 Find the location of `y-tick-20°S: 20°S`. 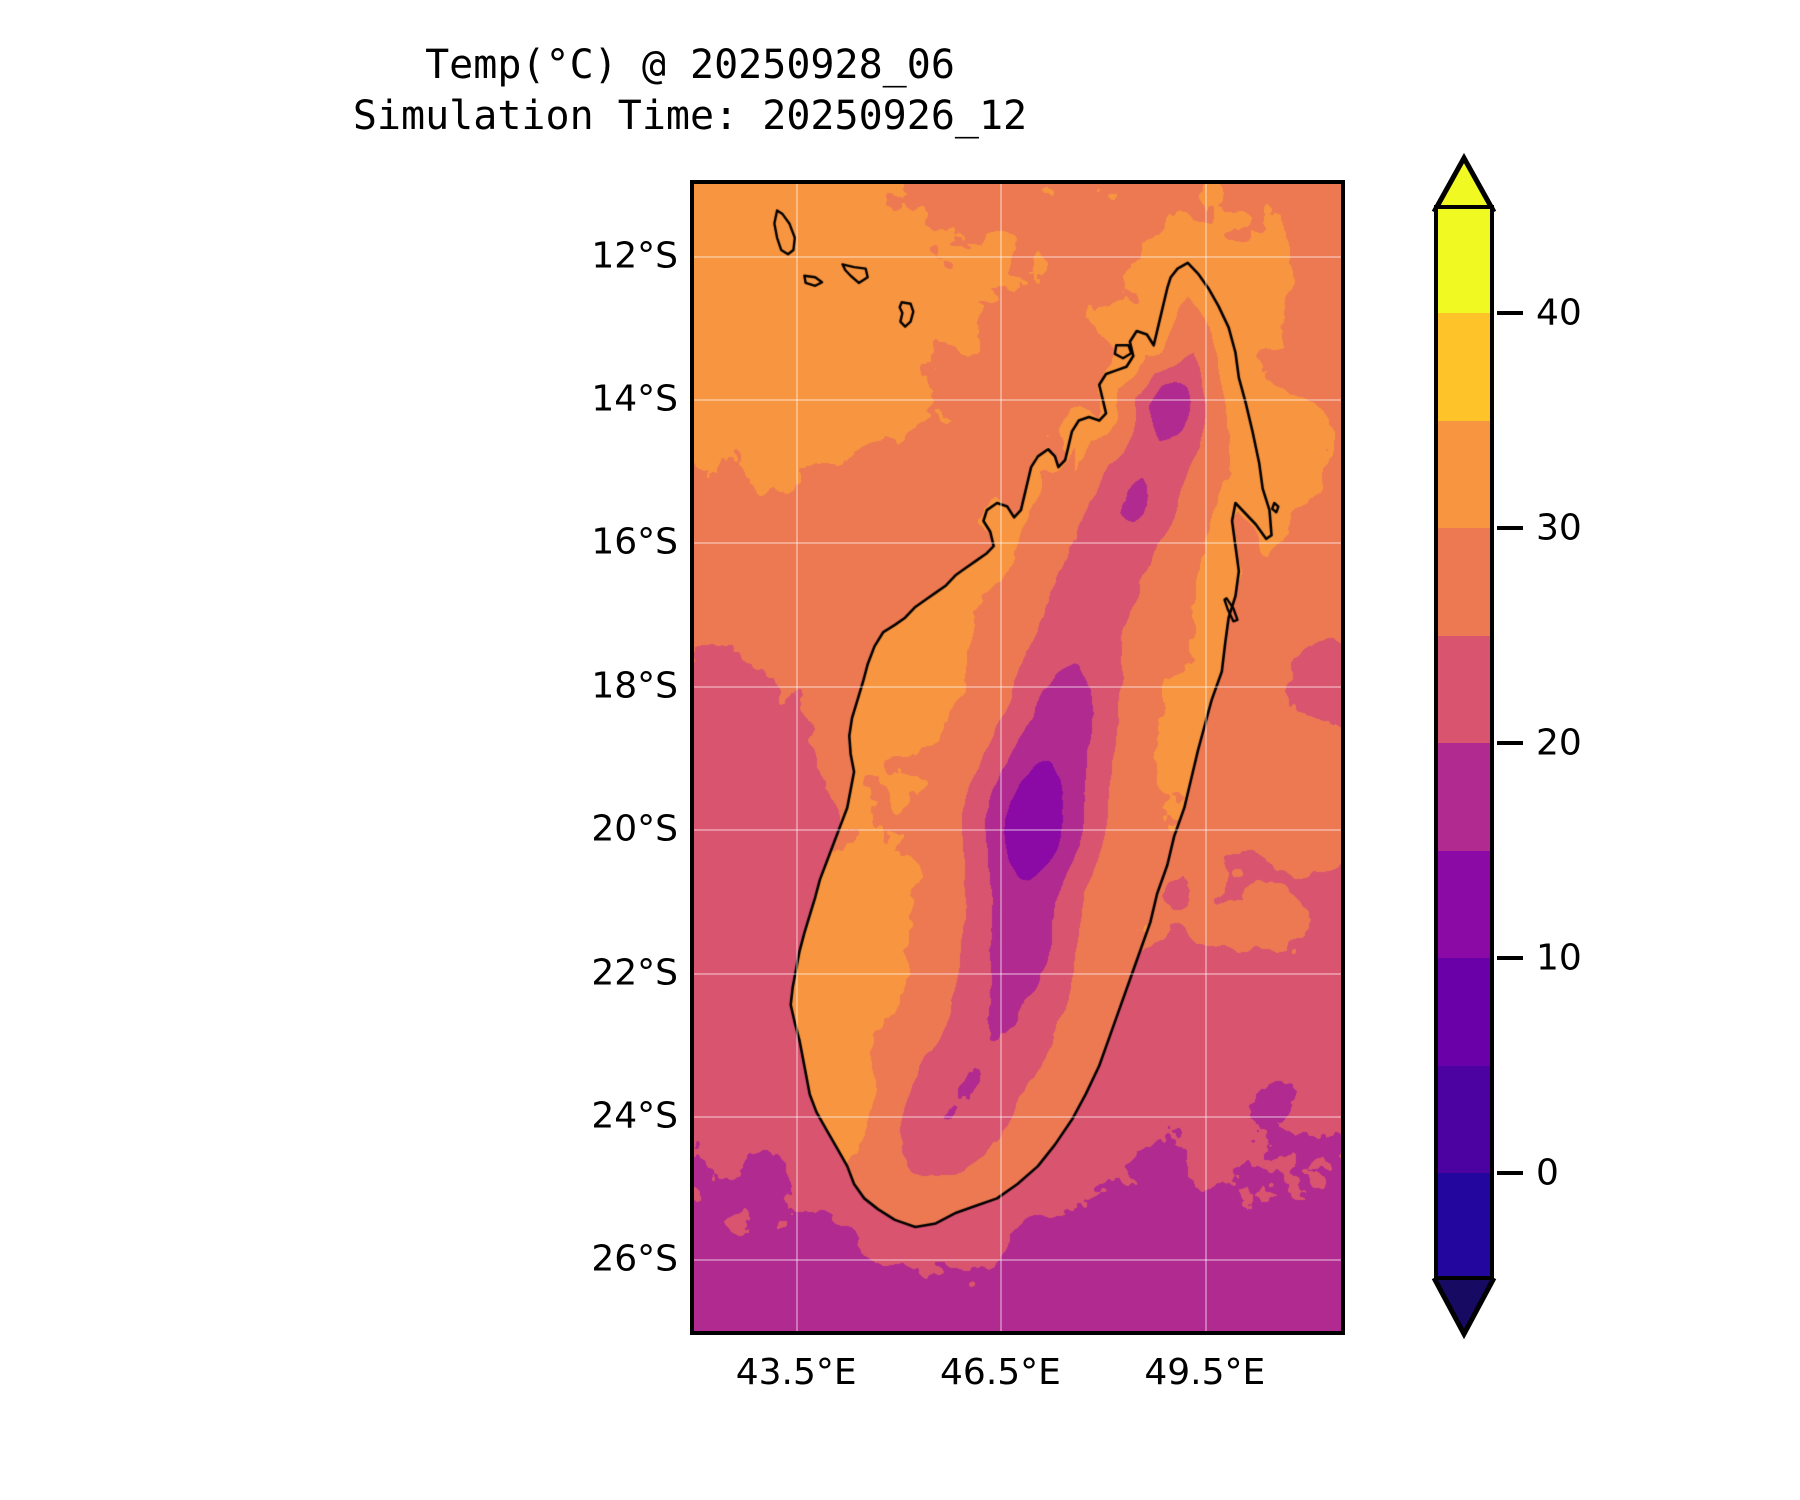

y-tick-20°S: 20°S is located at coordinates (634, 829).